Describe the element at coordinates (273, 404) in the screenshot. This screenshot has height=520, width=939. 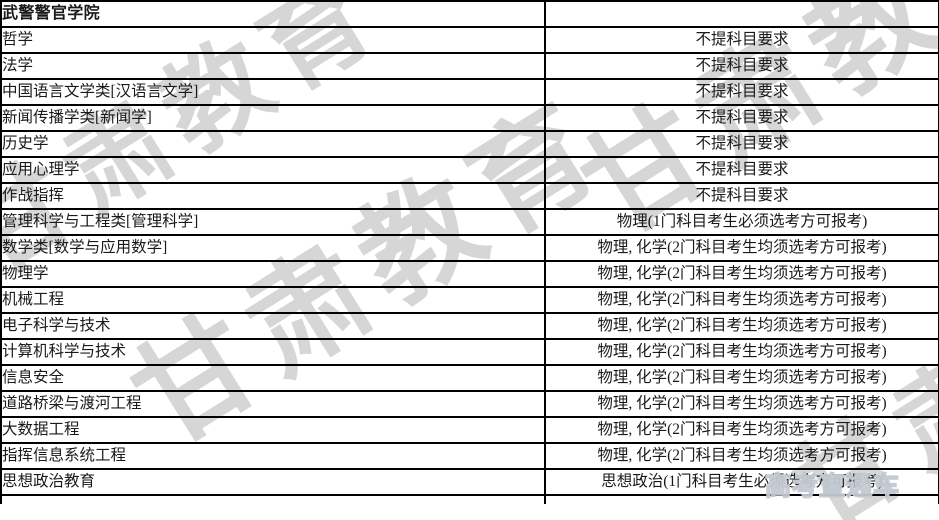
I see `major-name-cell: 道路桥梁与渡河工程` at that location.